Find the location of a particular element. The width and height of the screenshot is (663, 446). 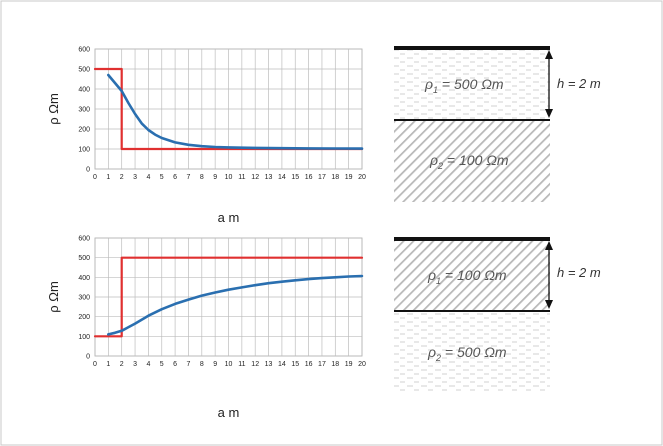

layer2-bottom is located at coordinates (472, 352).